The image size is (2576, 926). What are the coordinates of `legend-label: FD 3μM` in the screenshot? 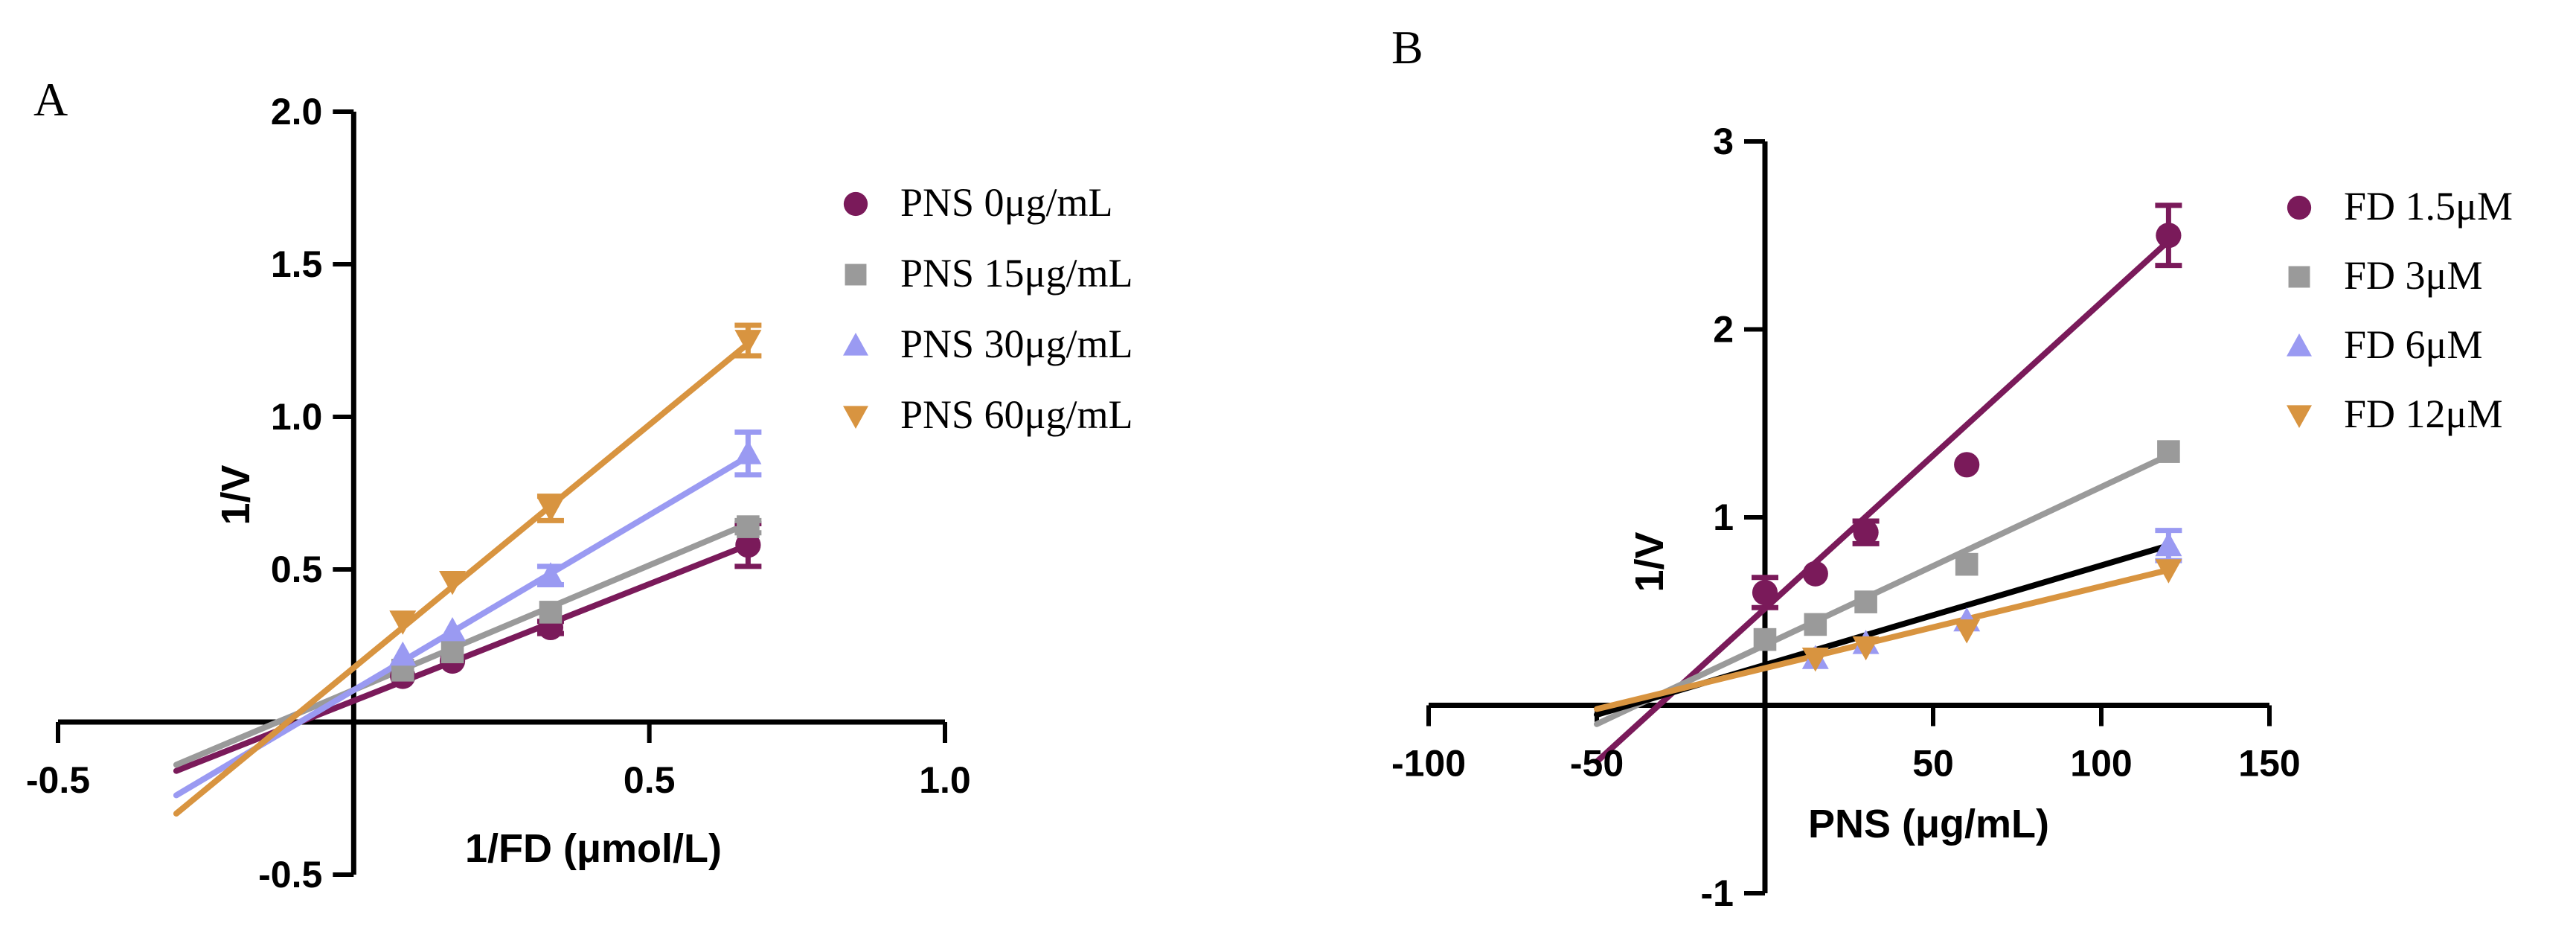 It's located at (2413, 275).